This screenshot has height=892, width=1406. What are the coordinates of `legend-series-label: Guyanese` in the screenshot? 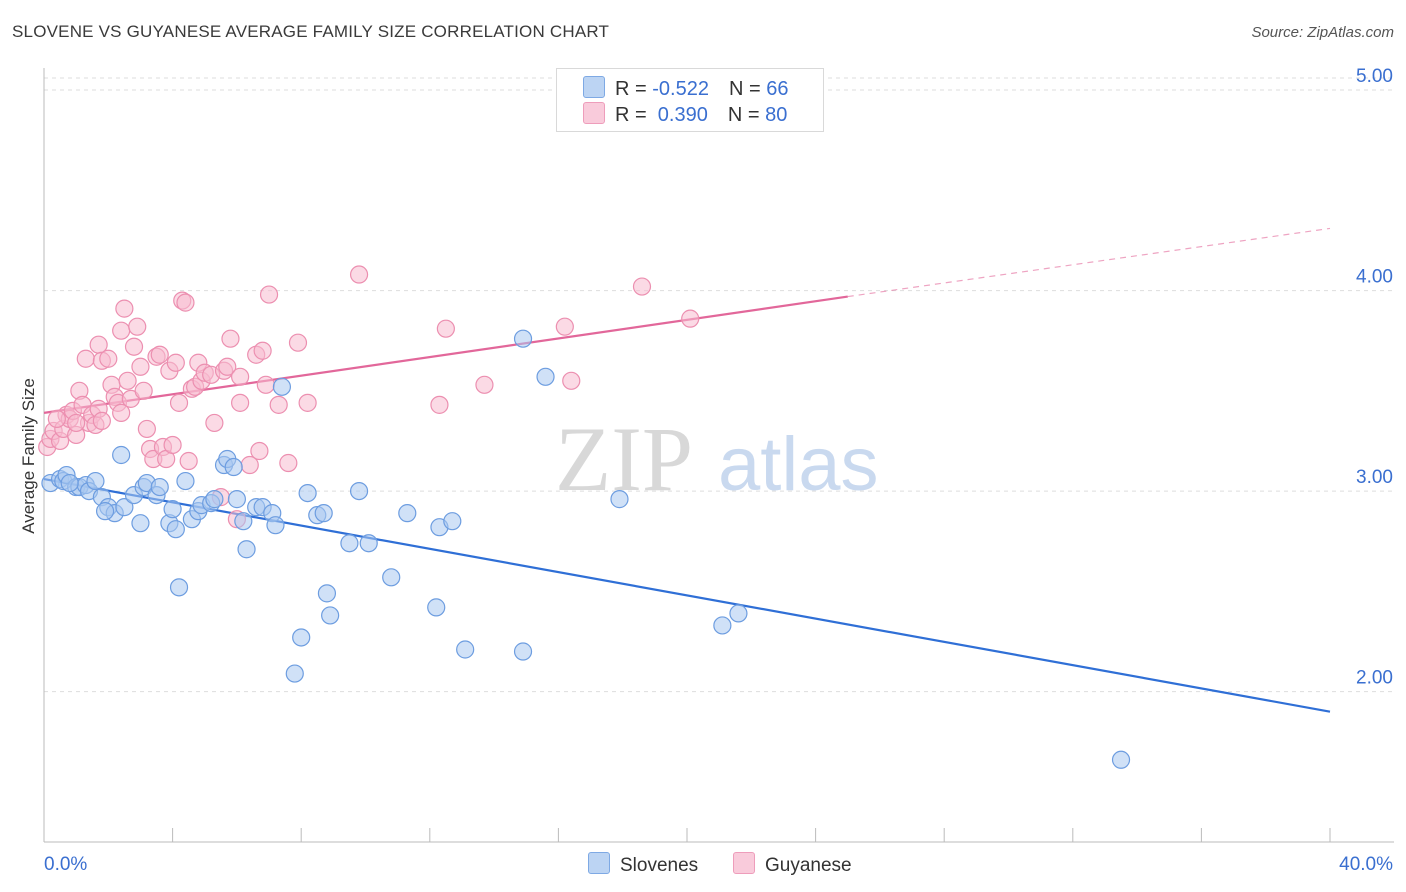 It's located at (808, 865).